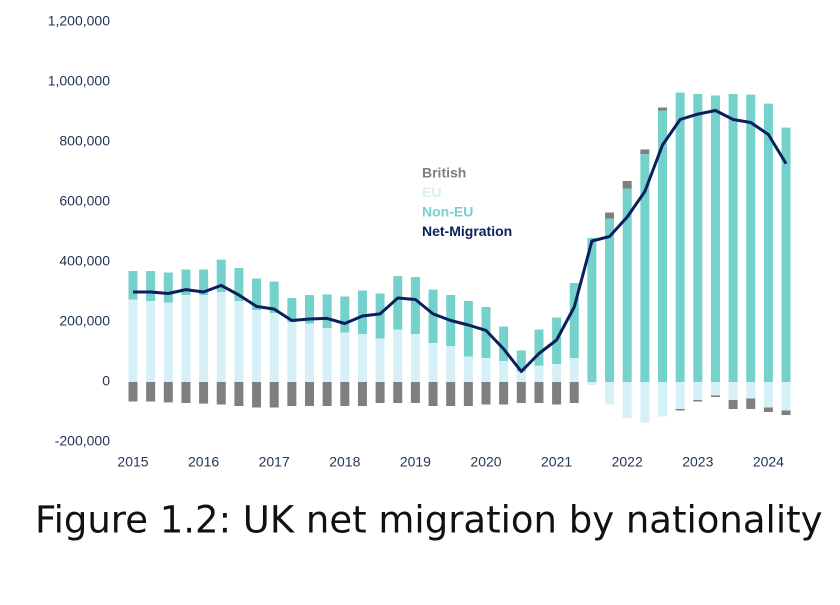 The image size is (840, 605). I want to click on y-tick-label: 1,000,000, so click(79, 81).